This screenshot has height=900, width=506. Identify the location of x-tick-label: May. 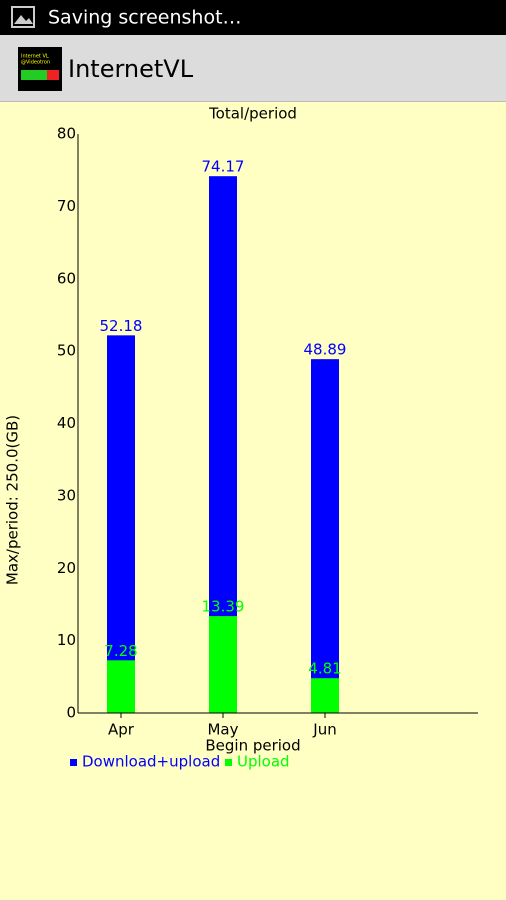
(222, 730).